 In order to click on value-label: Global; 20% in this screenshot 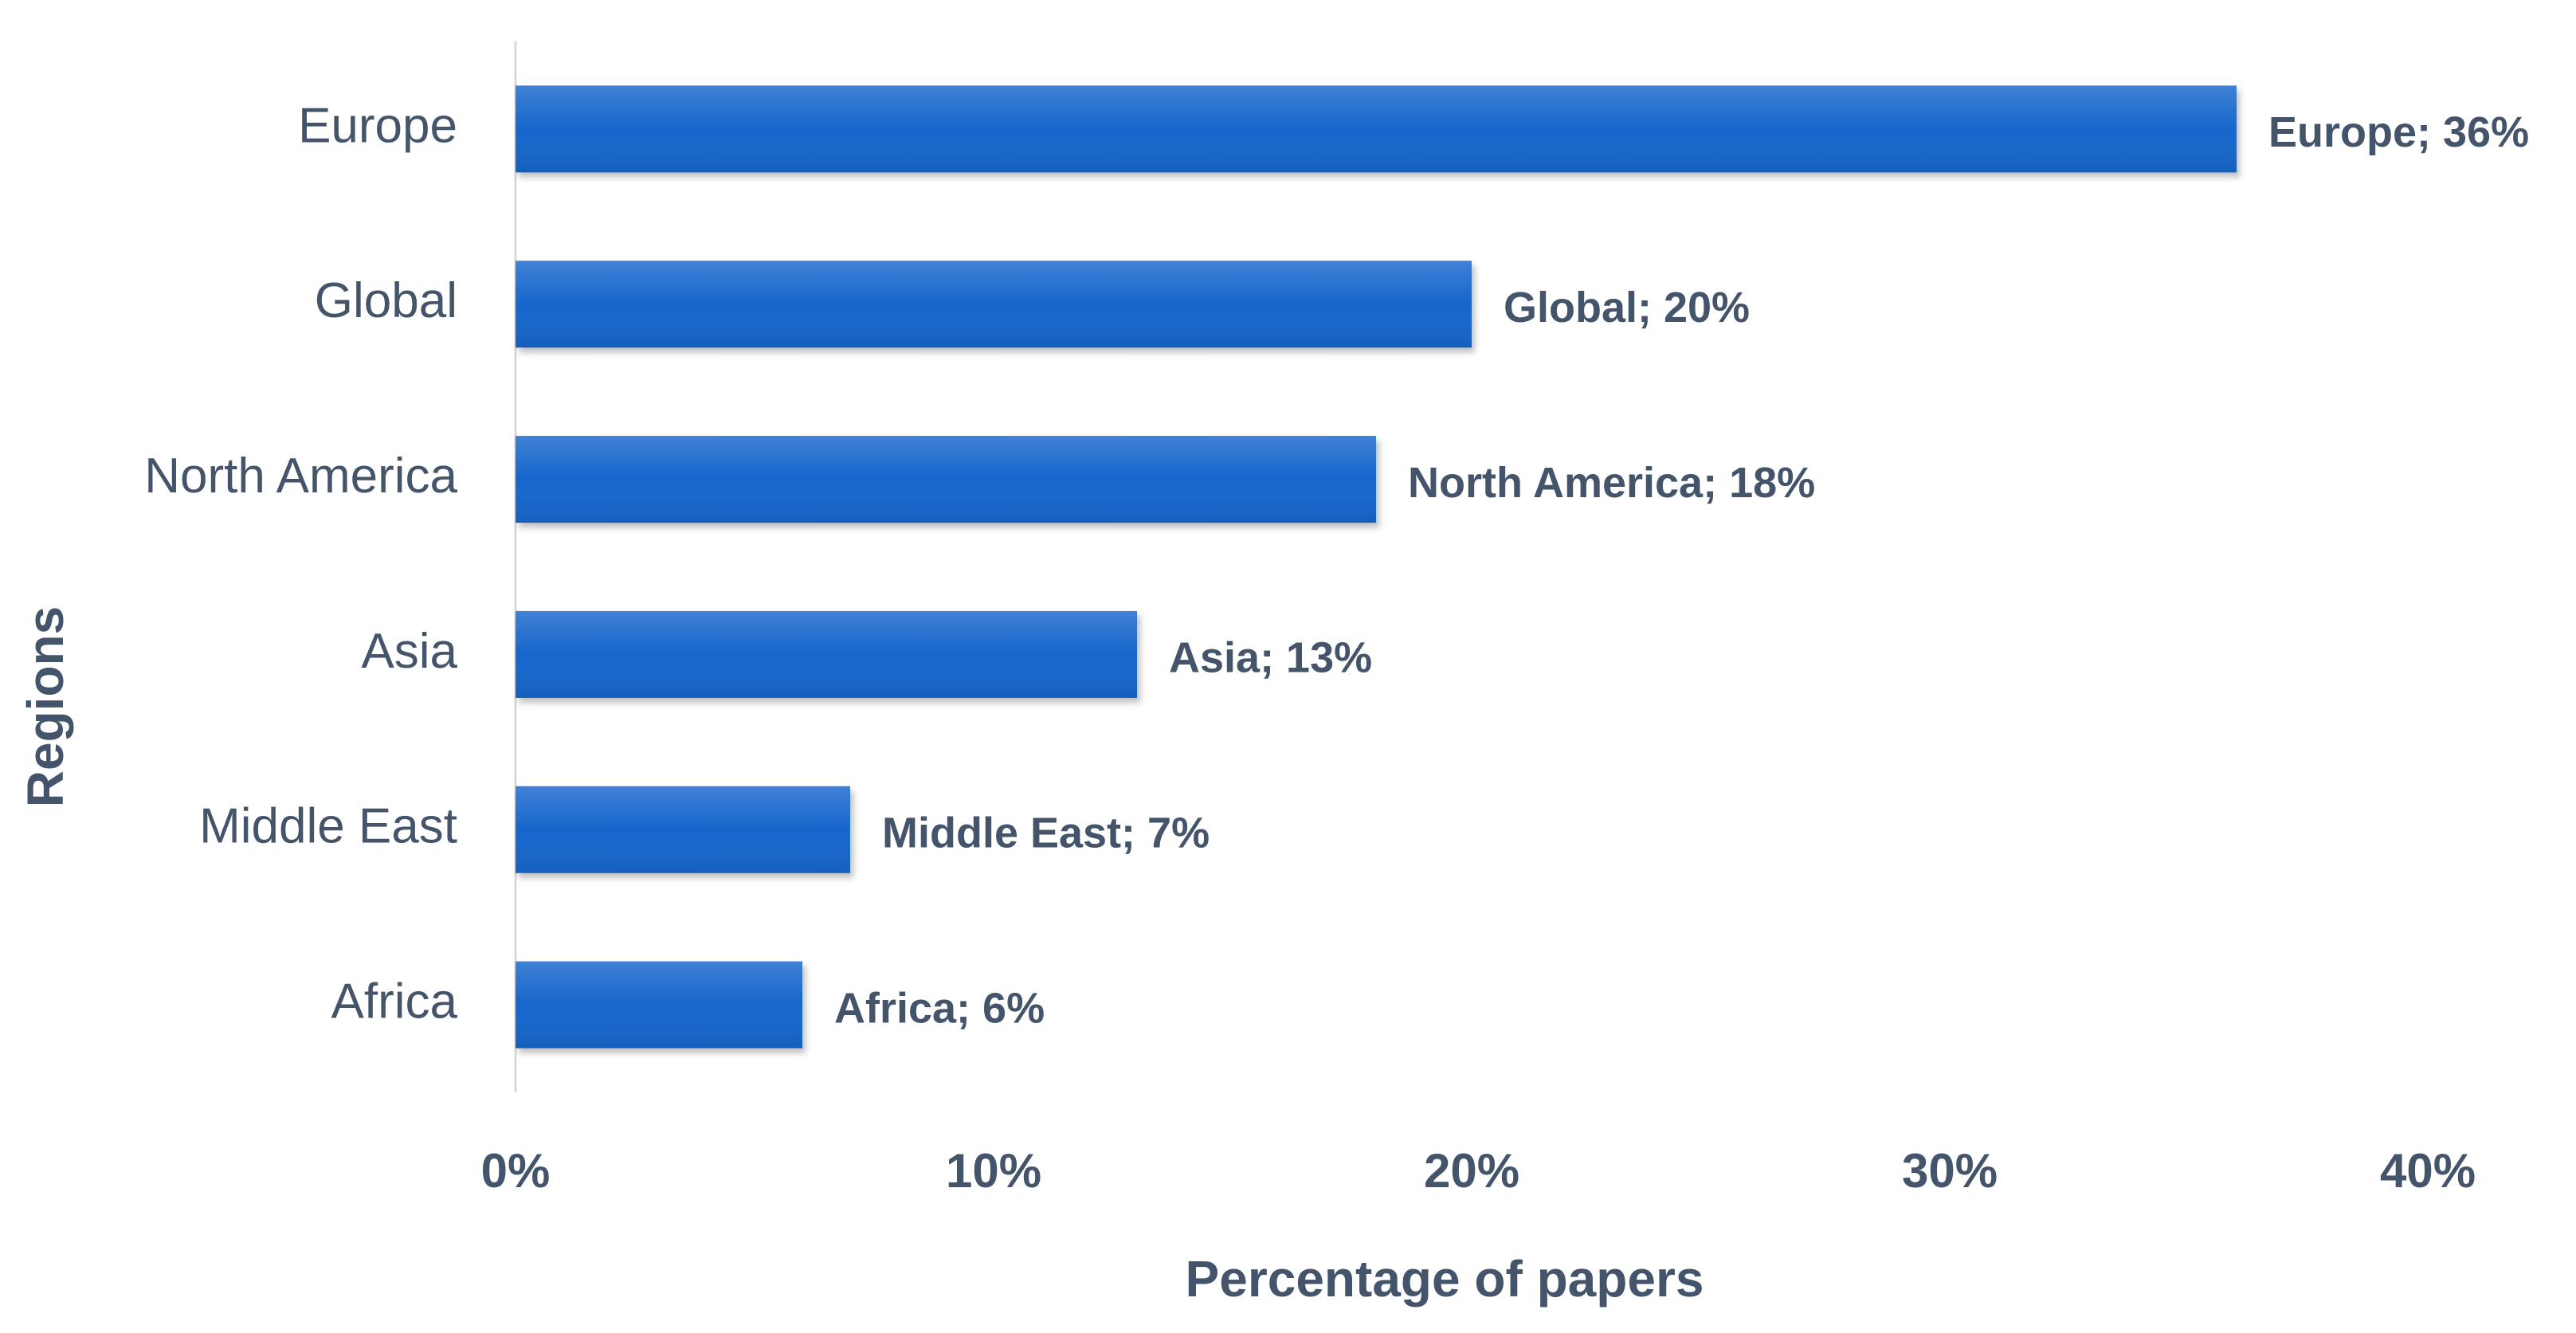, I will do `click(1627, 307)`.